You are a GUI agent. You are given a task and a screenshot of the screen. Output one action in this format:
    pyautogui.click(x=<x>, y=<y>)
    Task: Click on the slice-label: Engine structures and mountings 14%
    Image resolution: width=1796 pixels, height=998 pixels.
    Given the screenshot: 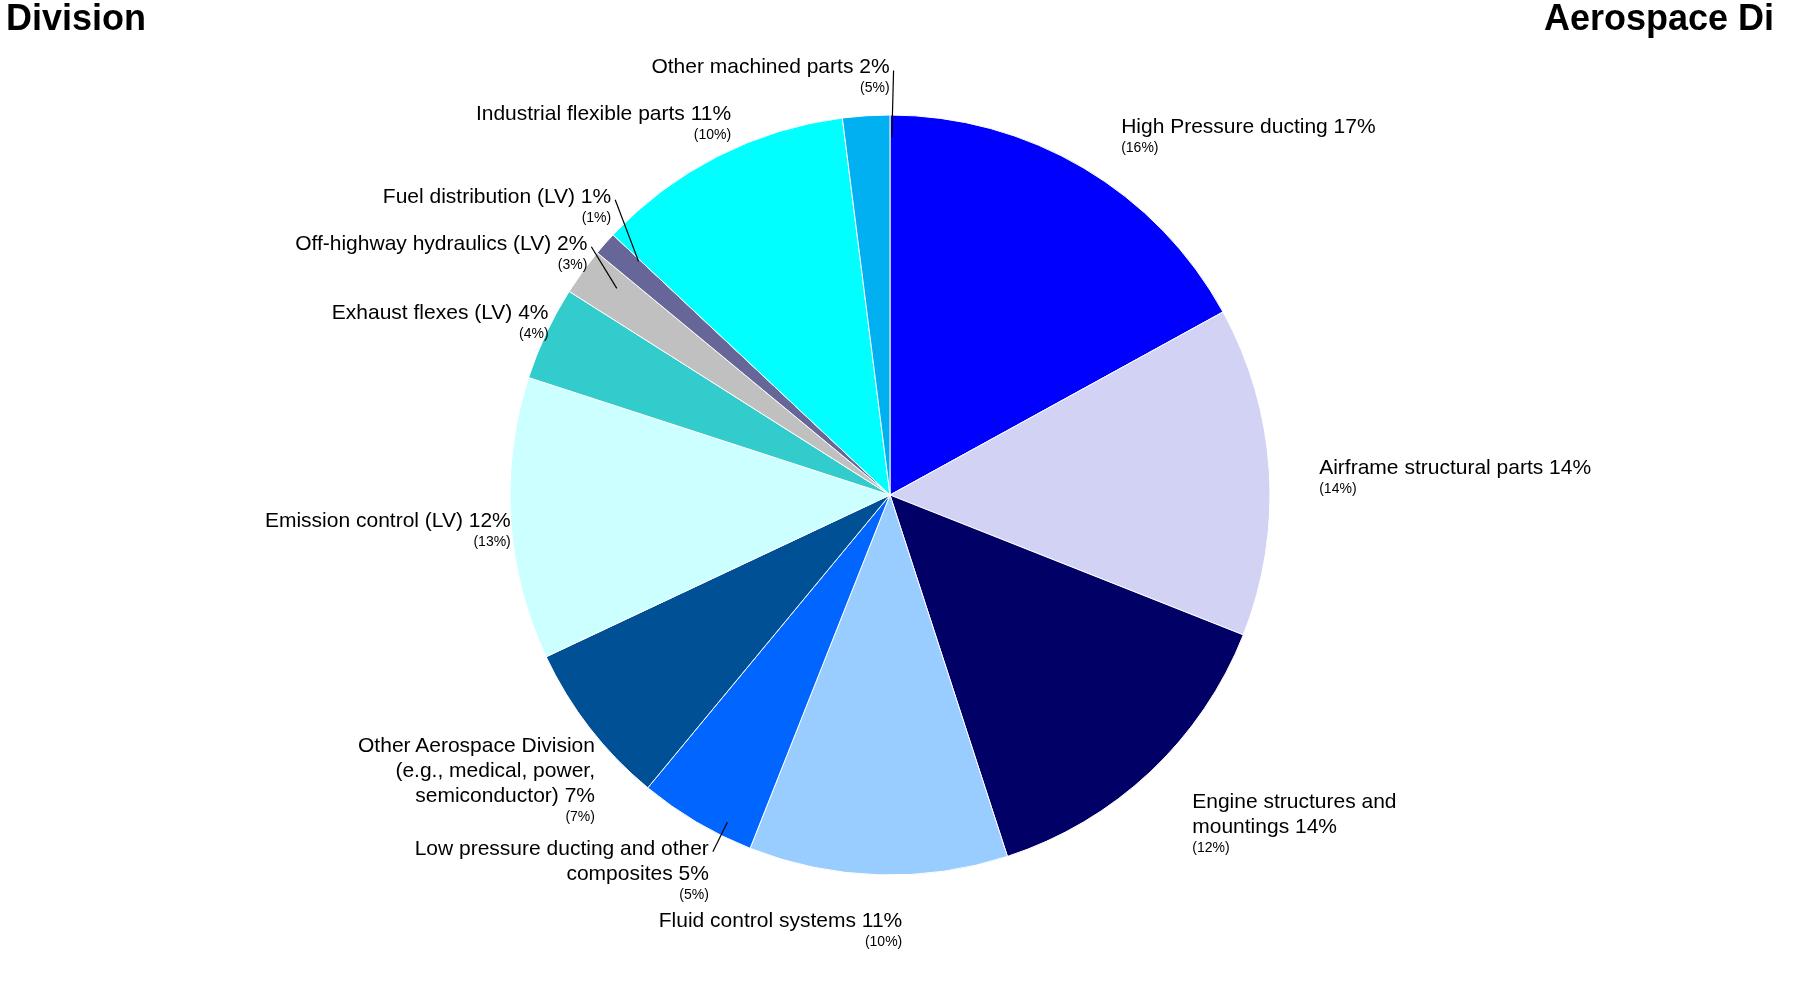 What is the action you would take?
    pyautogui.click(x=1294, y=813)
    